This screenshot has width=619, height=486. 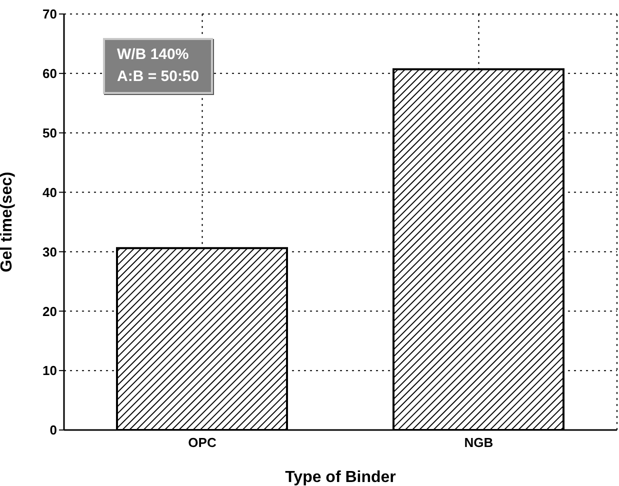 What do you see at coordinates (49, 311) in the screenshot?
I see `y-tick-label: 20` at bounding box center [49, 311].